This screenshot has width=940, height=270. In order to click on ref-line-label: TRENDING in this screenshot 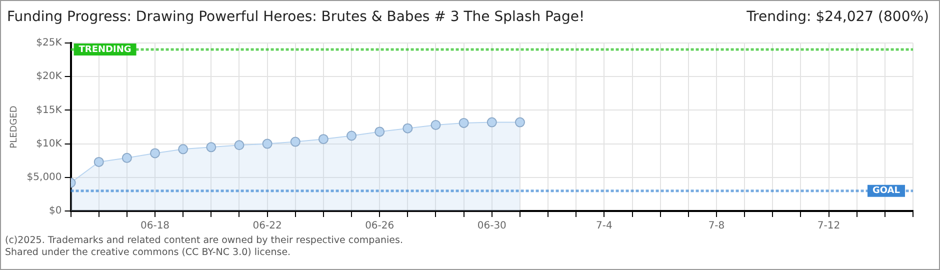, I will do `click(105, 49)`.